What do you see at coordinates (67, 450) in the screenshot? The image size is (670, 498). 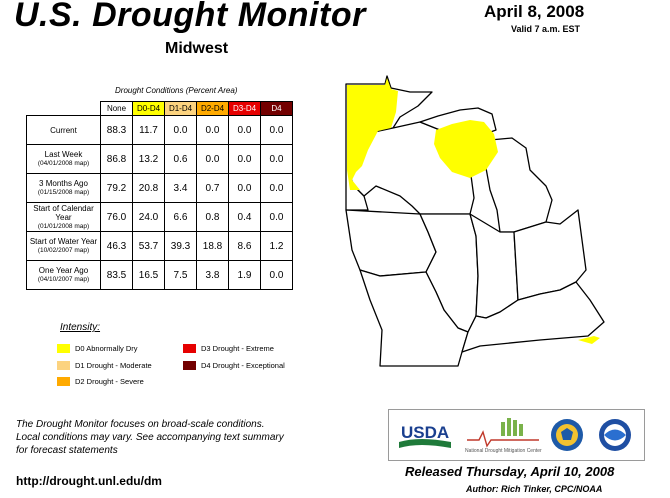 I see `note-line: for forecast statements` at bounding box center [67, 450].